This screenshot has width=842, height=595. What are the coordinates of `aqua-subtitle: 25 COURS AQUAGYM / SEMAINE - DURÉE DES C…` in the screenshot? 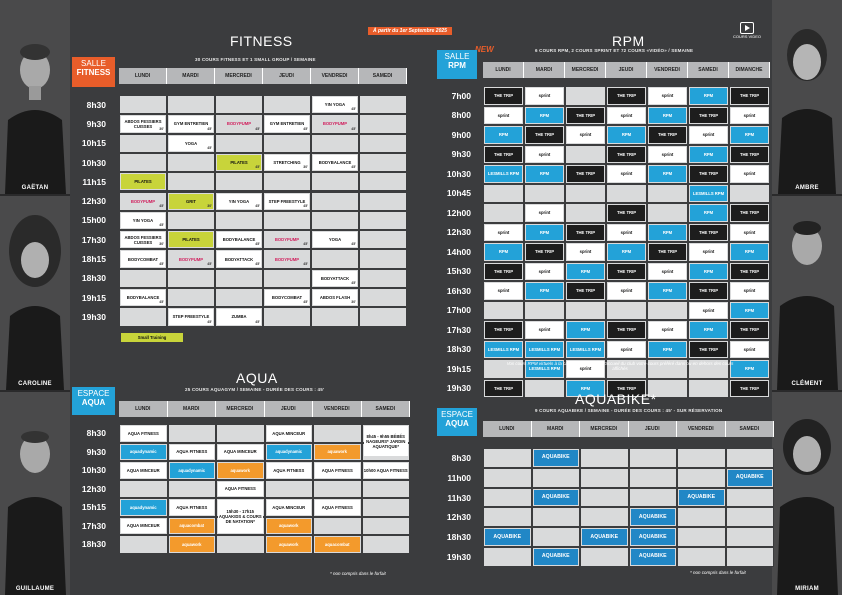 It's located at (255, 389).